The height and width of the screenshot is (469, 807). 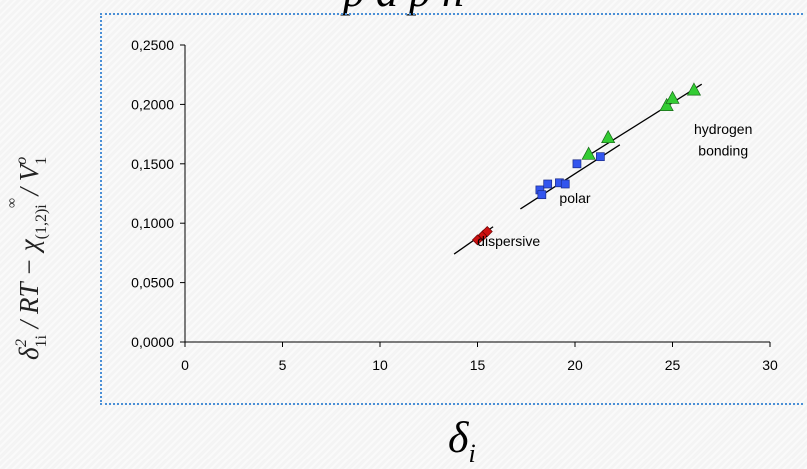 What do you see at coordinates (152, 283) in the screenshot?
I see `y-tick-label: 0,0500` at bounding box center [152, 283].